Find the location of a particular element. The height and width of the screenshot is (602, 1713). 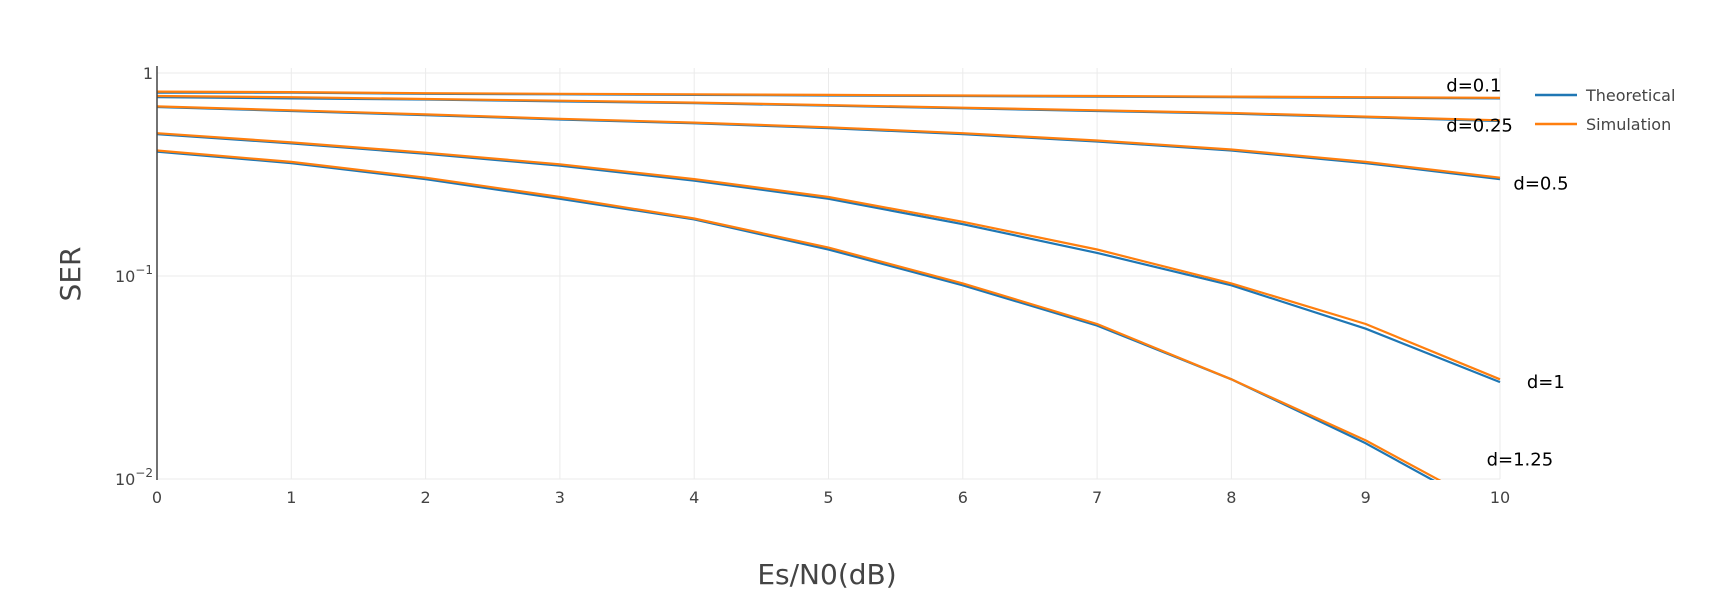

curve-label: d=1 is located at coordinates (1546, 382).